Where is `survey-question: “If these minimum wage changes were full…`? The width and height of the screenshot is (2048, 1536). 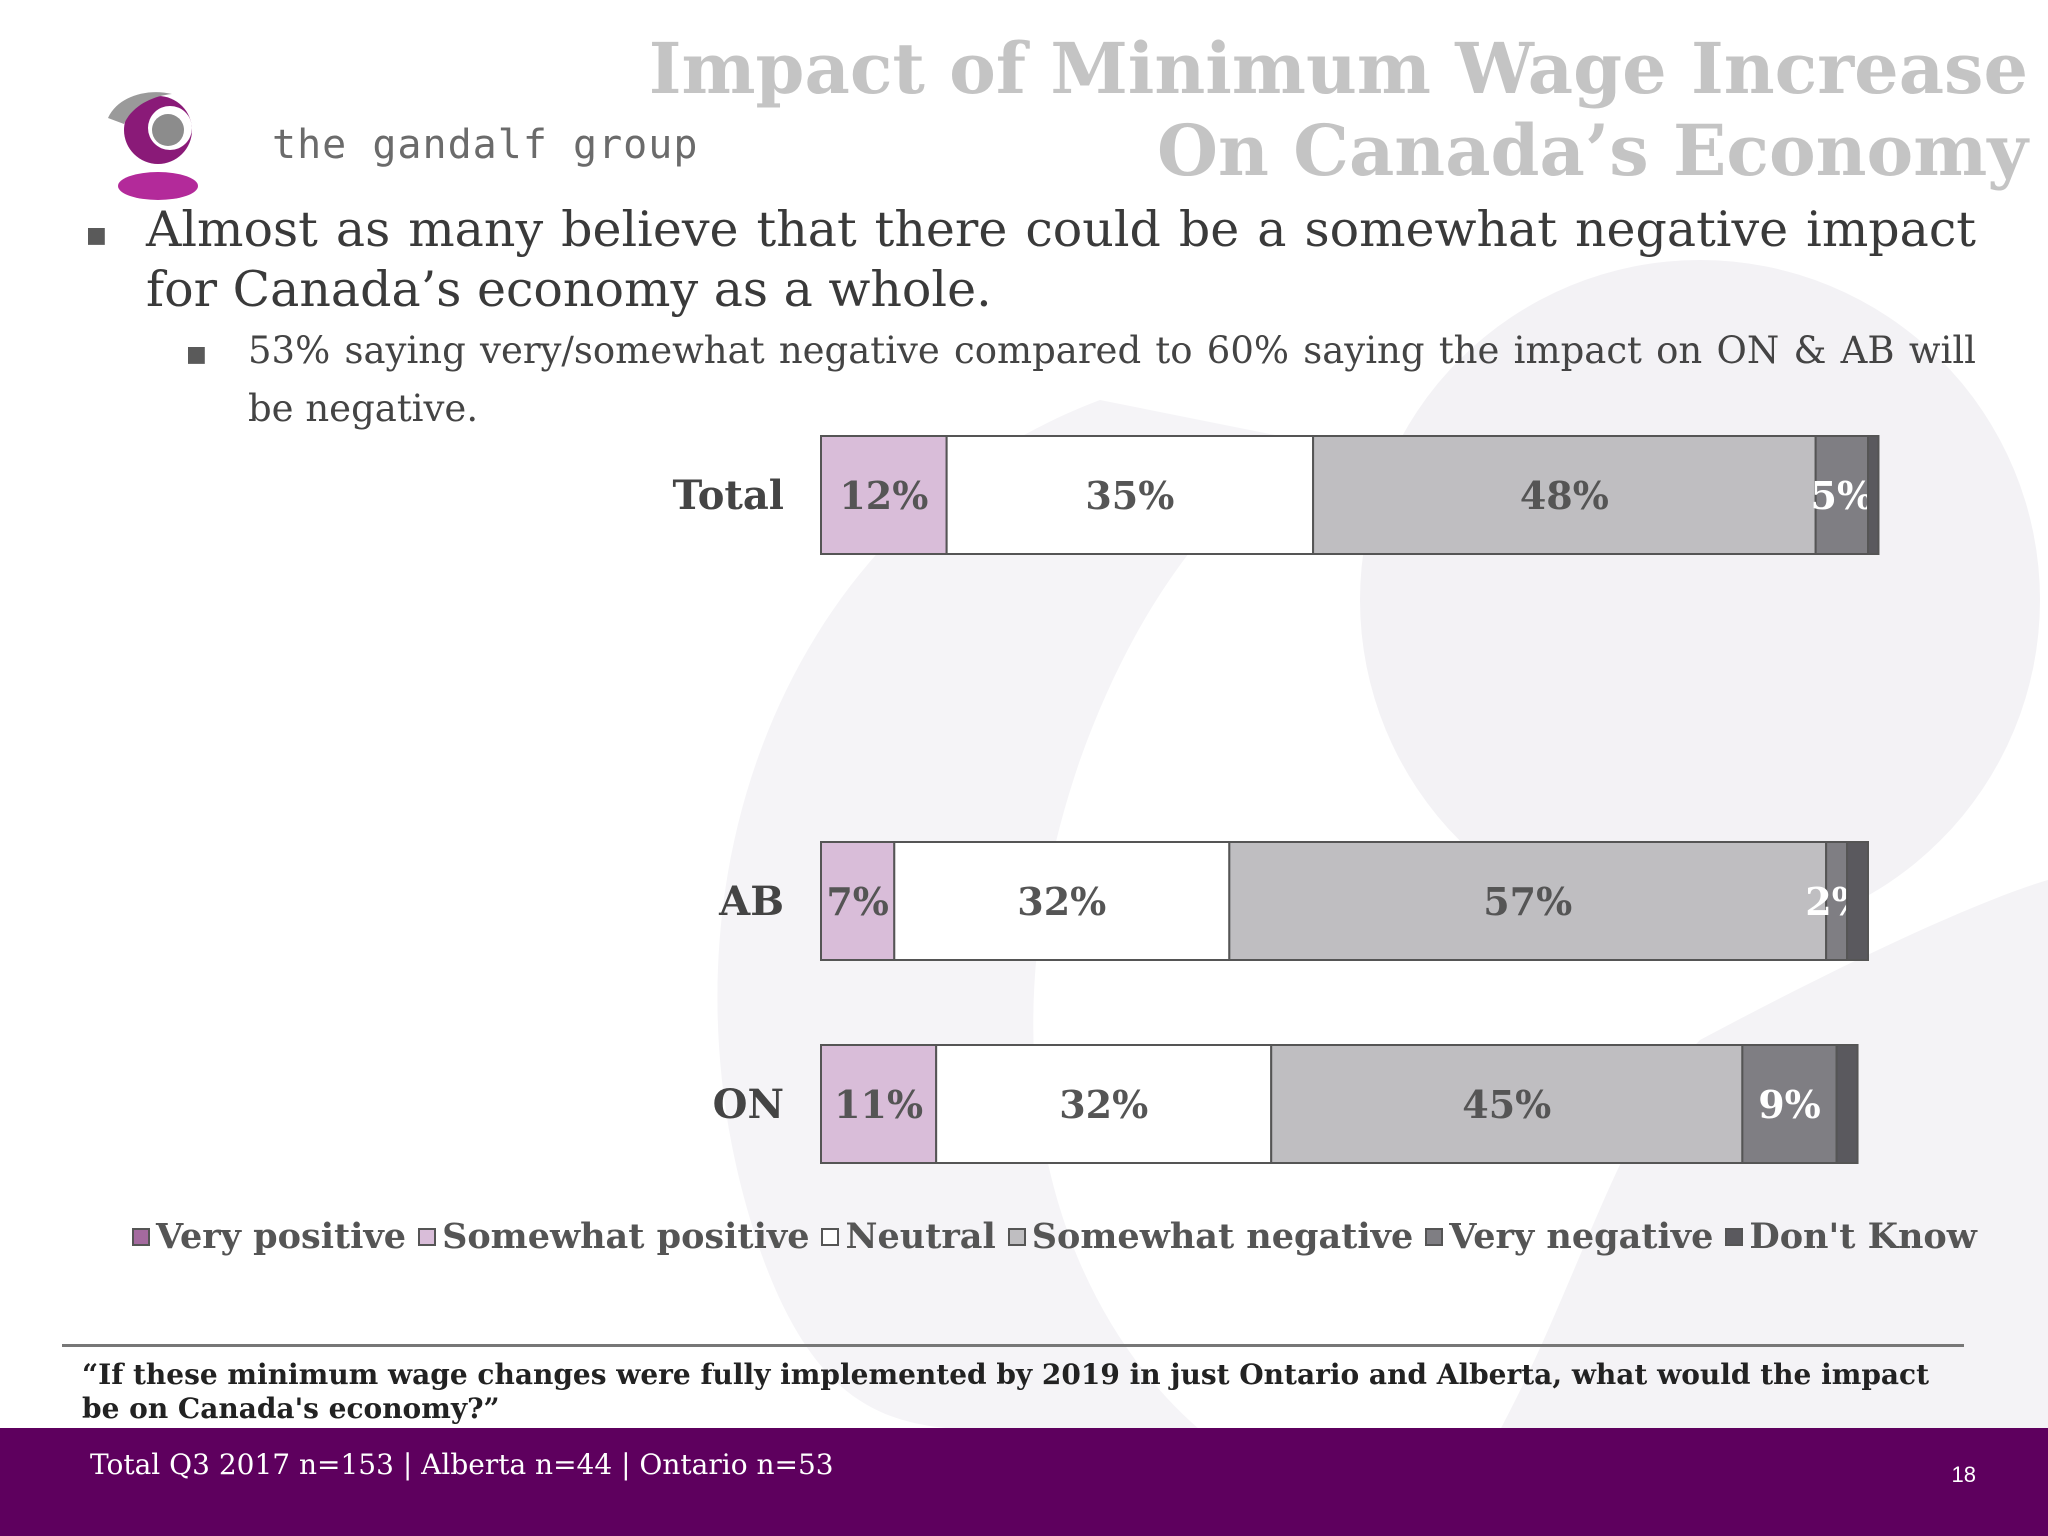
survey-question: “If these minimum wage changes were full… is located at coordinates (1006, 1391).